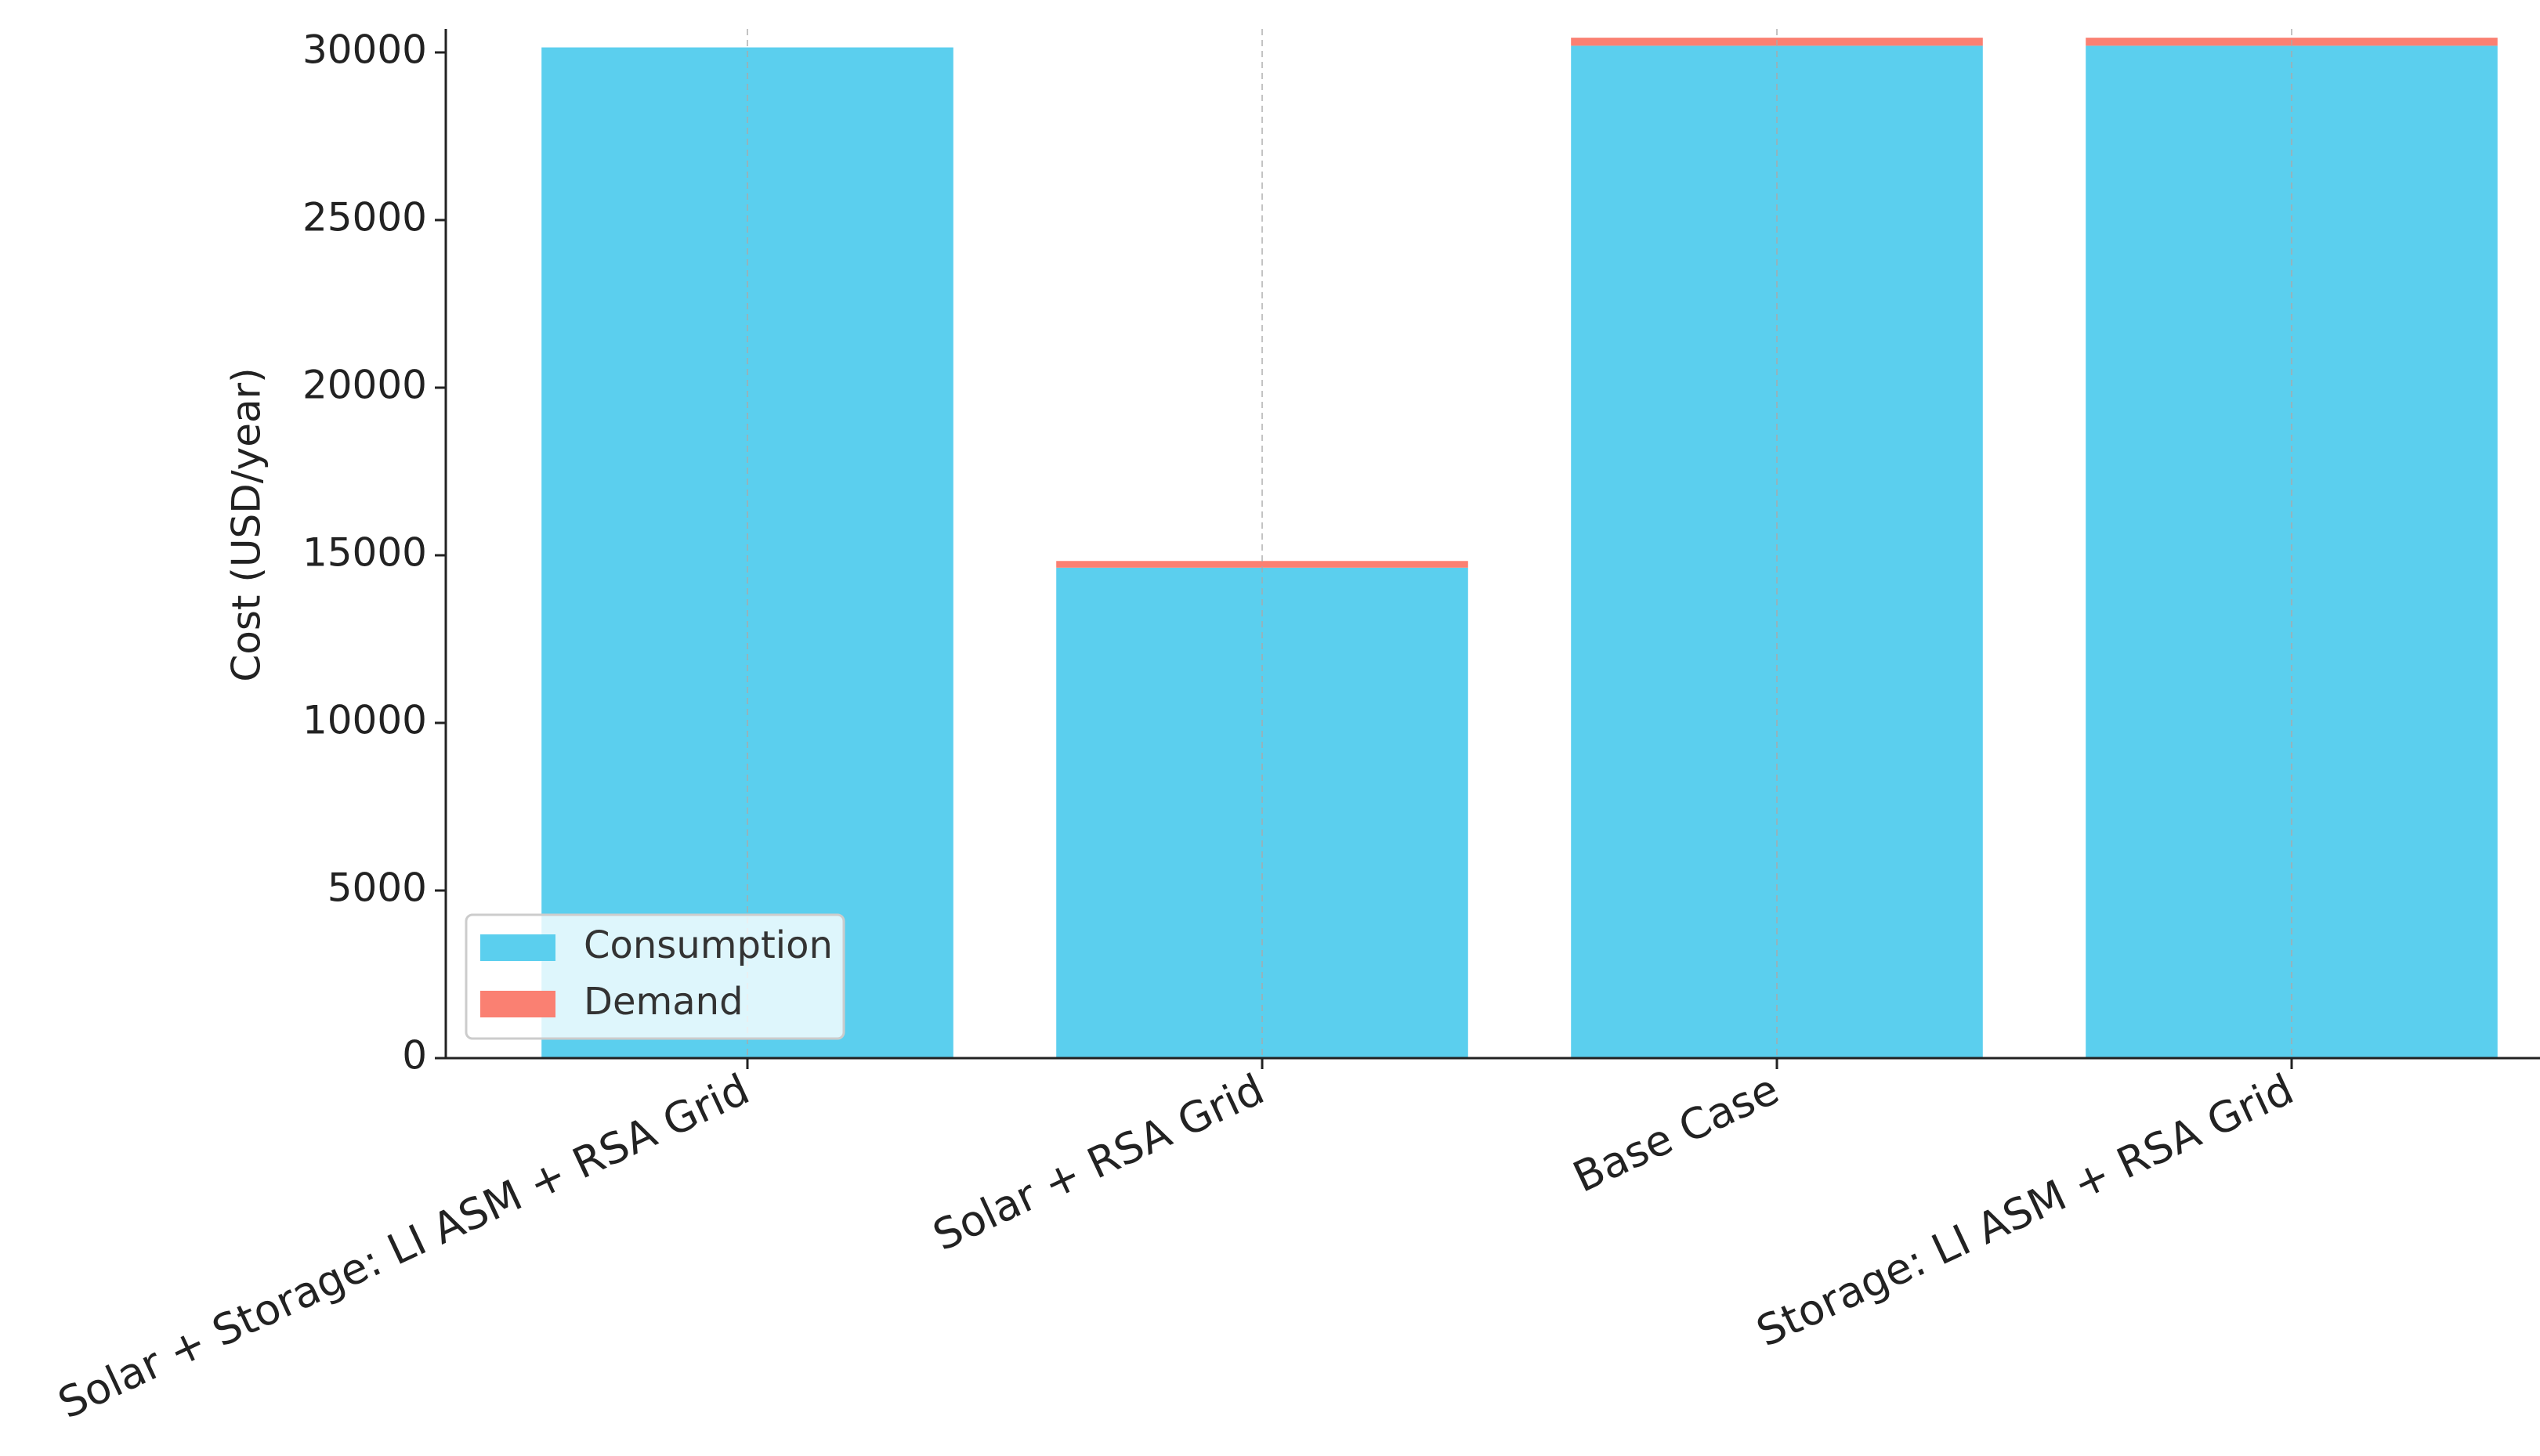 This screenshot has width=2540, height=1456. What do you see at coordinates (1098, 1162) in the screenshot?
I see `x-tick-label: Solar + RSA Grid` at bounding box center [1098, 1162].